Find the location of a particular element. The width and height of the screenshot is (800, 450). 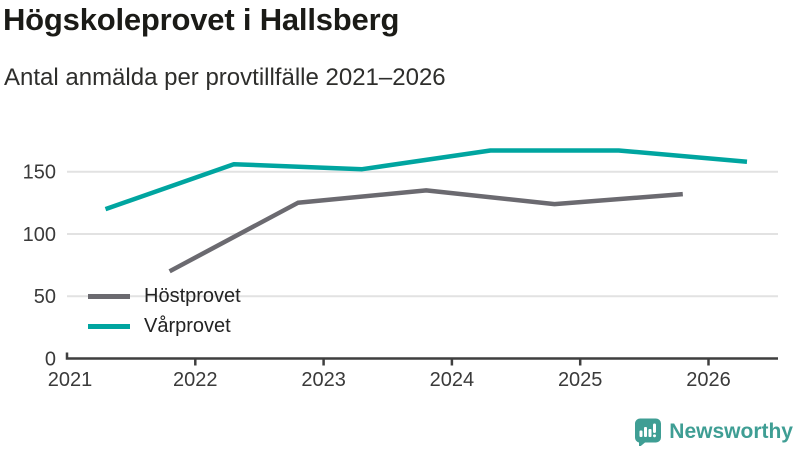

x-tick-label: 2021 is located at coordinates (70, 380).